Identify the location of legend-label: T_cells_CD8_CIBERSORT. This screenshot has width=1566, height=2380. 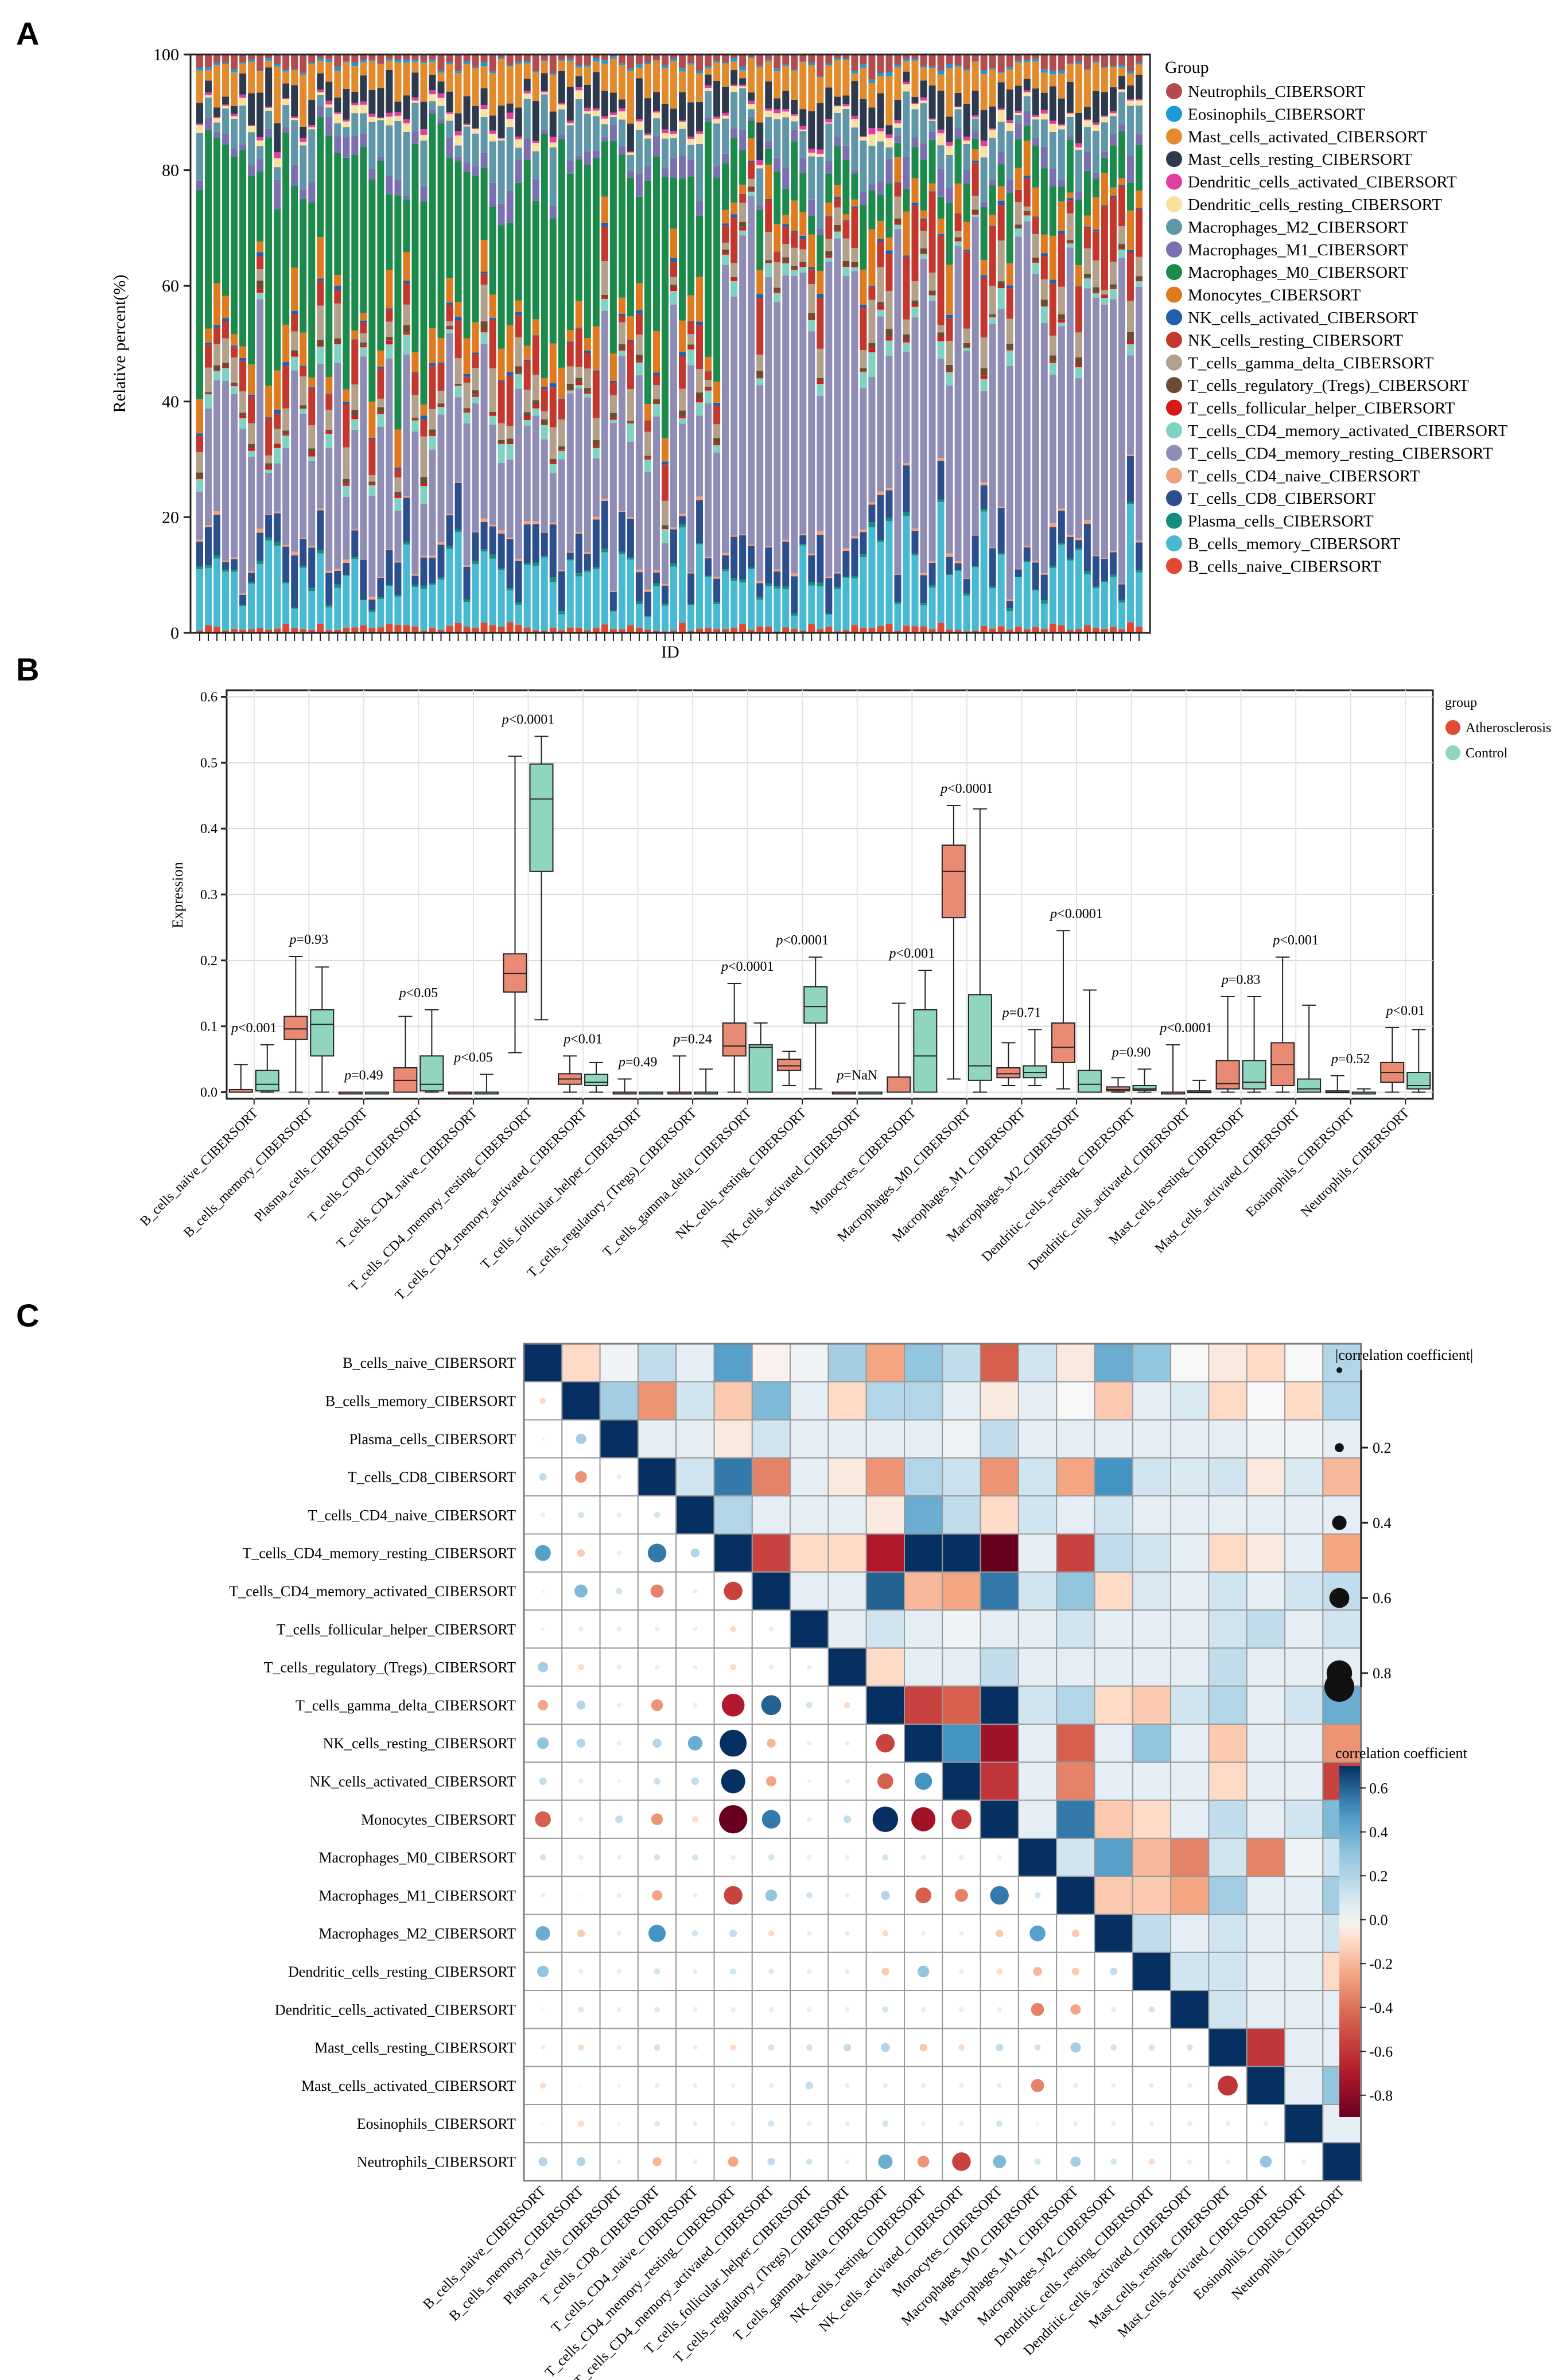
(1281, 498).